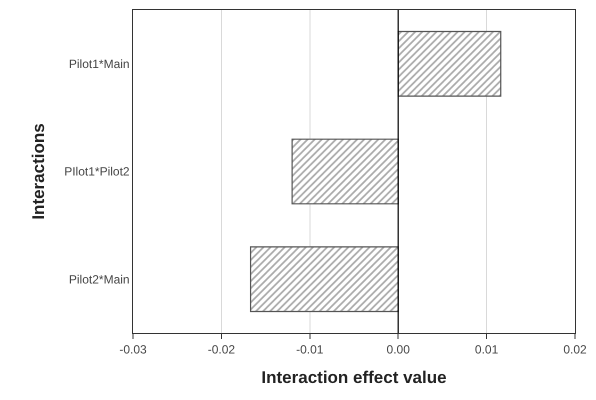 The height and width of the screenshot is (400, 596). What do you see at coordinates (99, 279) in the screenshot?
I see `y-tick-label: Pilot2*Main` at bounding box center [99, 279].